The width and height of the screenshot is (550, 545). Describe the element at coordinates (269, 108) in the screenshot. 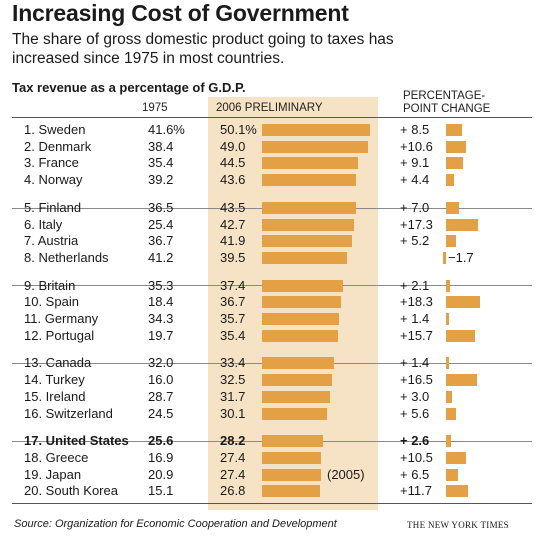

I see `column-header-2006: 2006 PRELIMINARY` at that location.